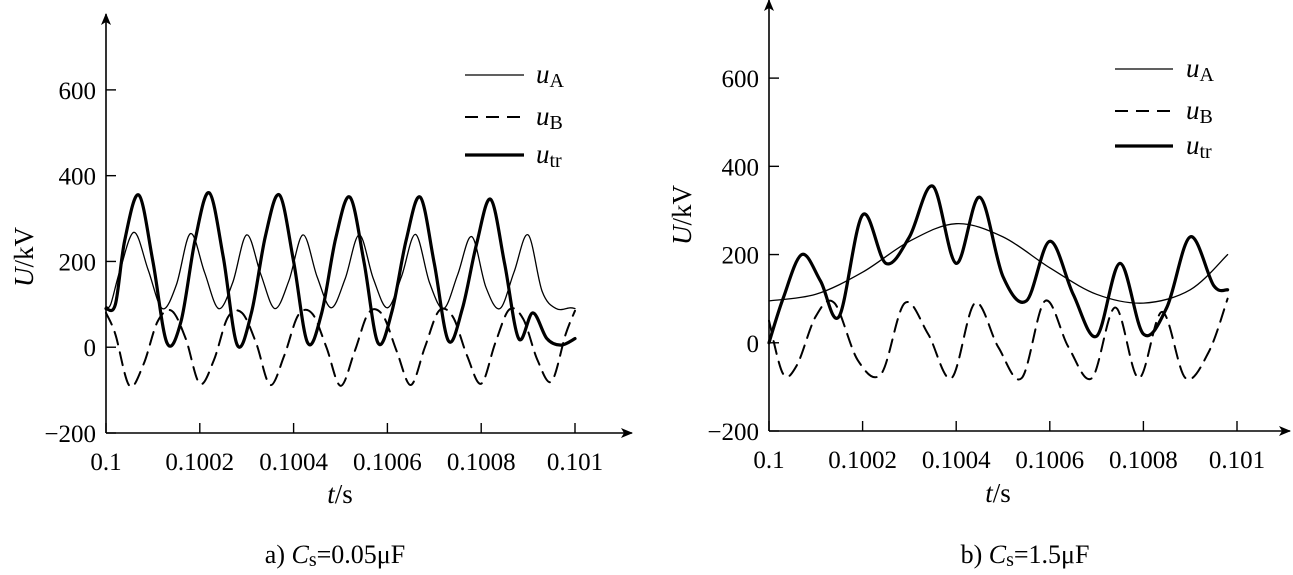  I want to click on series-line-uA, so click(340, 271).